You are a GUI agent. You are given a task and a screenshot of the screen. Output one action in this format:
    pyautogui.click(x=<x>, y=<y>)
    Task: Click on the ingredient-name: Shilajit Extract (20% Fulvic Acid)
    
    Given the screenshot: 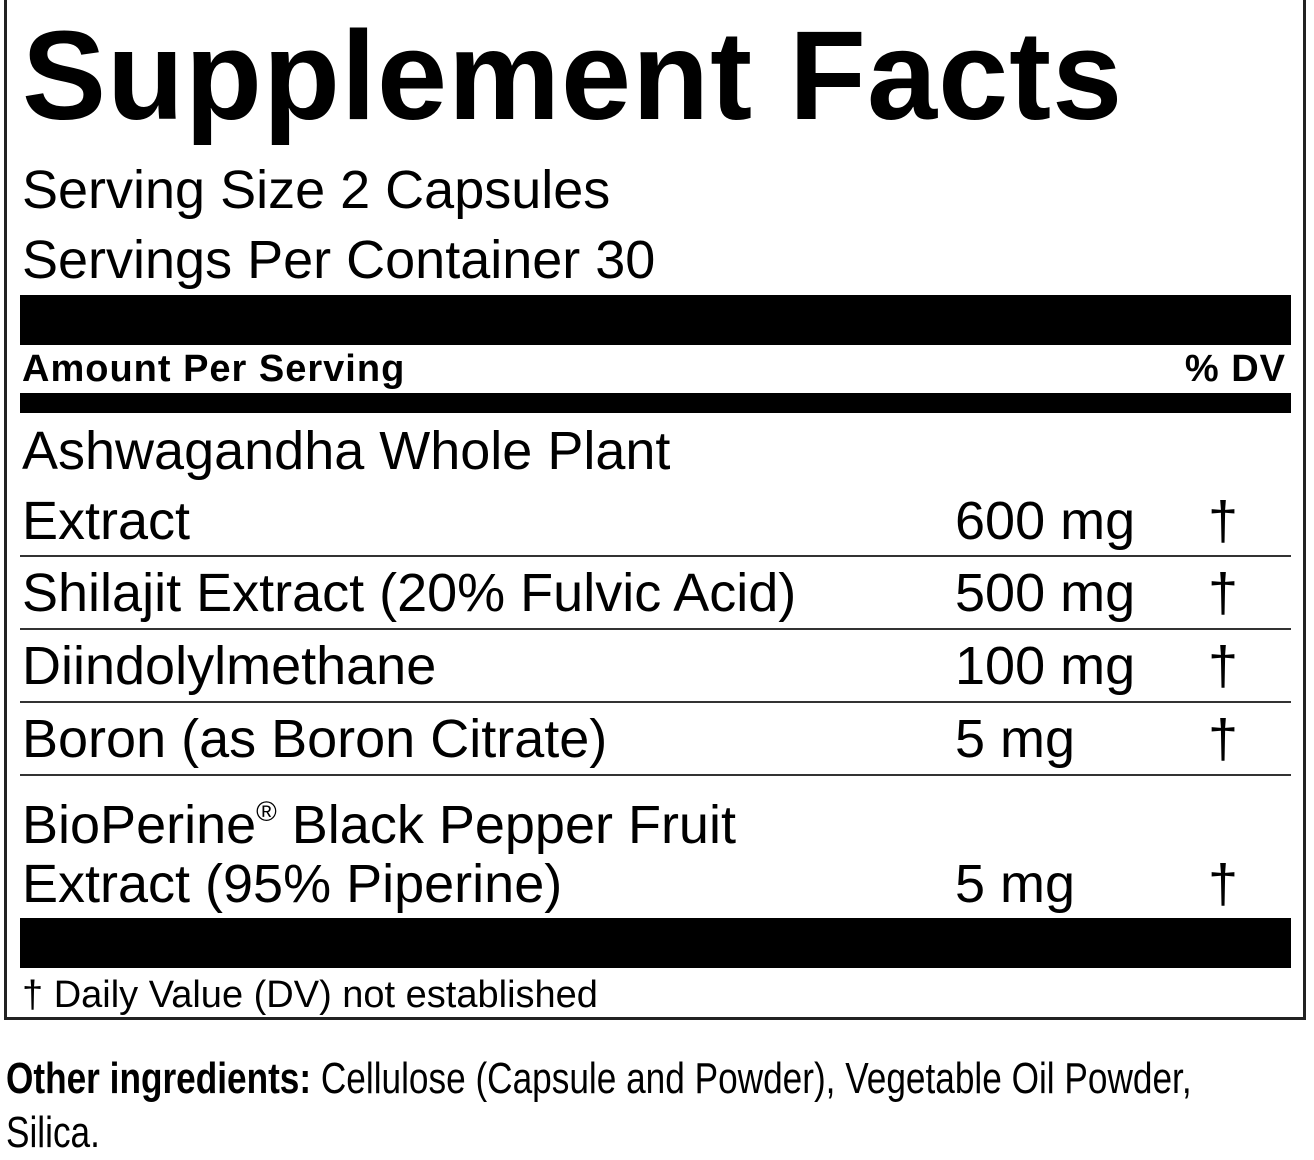 What is the action you would take?
    pyautogui.click(x=409, y=593)
    